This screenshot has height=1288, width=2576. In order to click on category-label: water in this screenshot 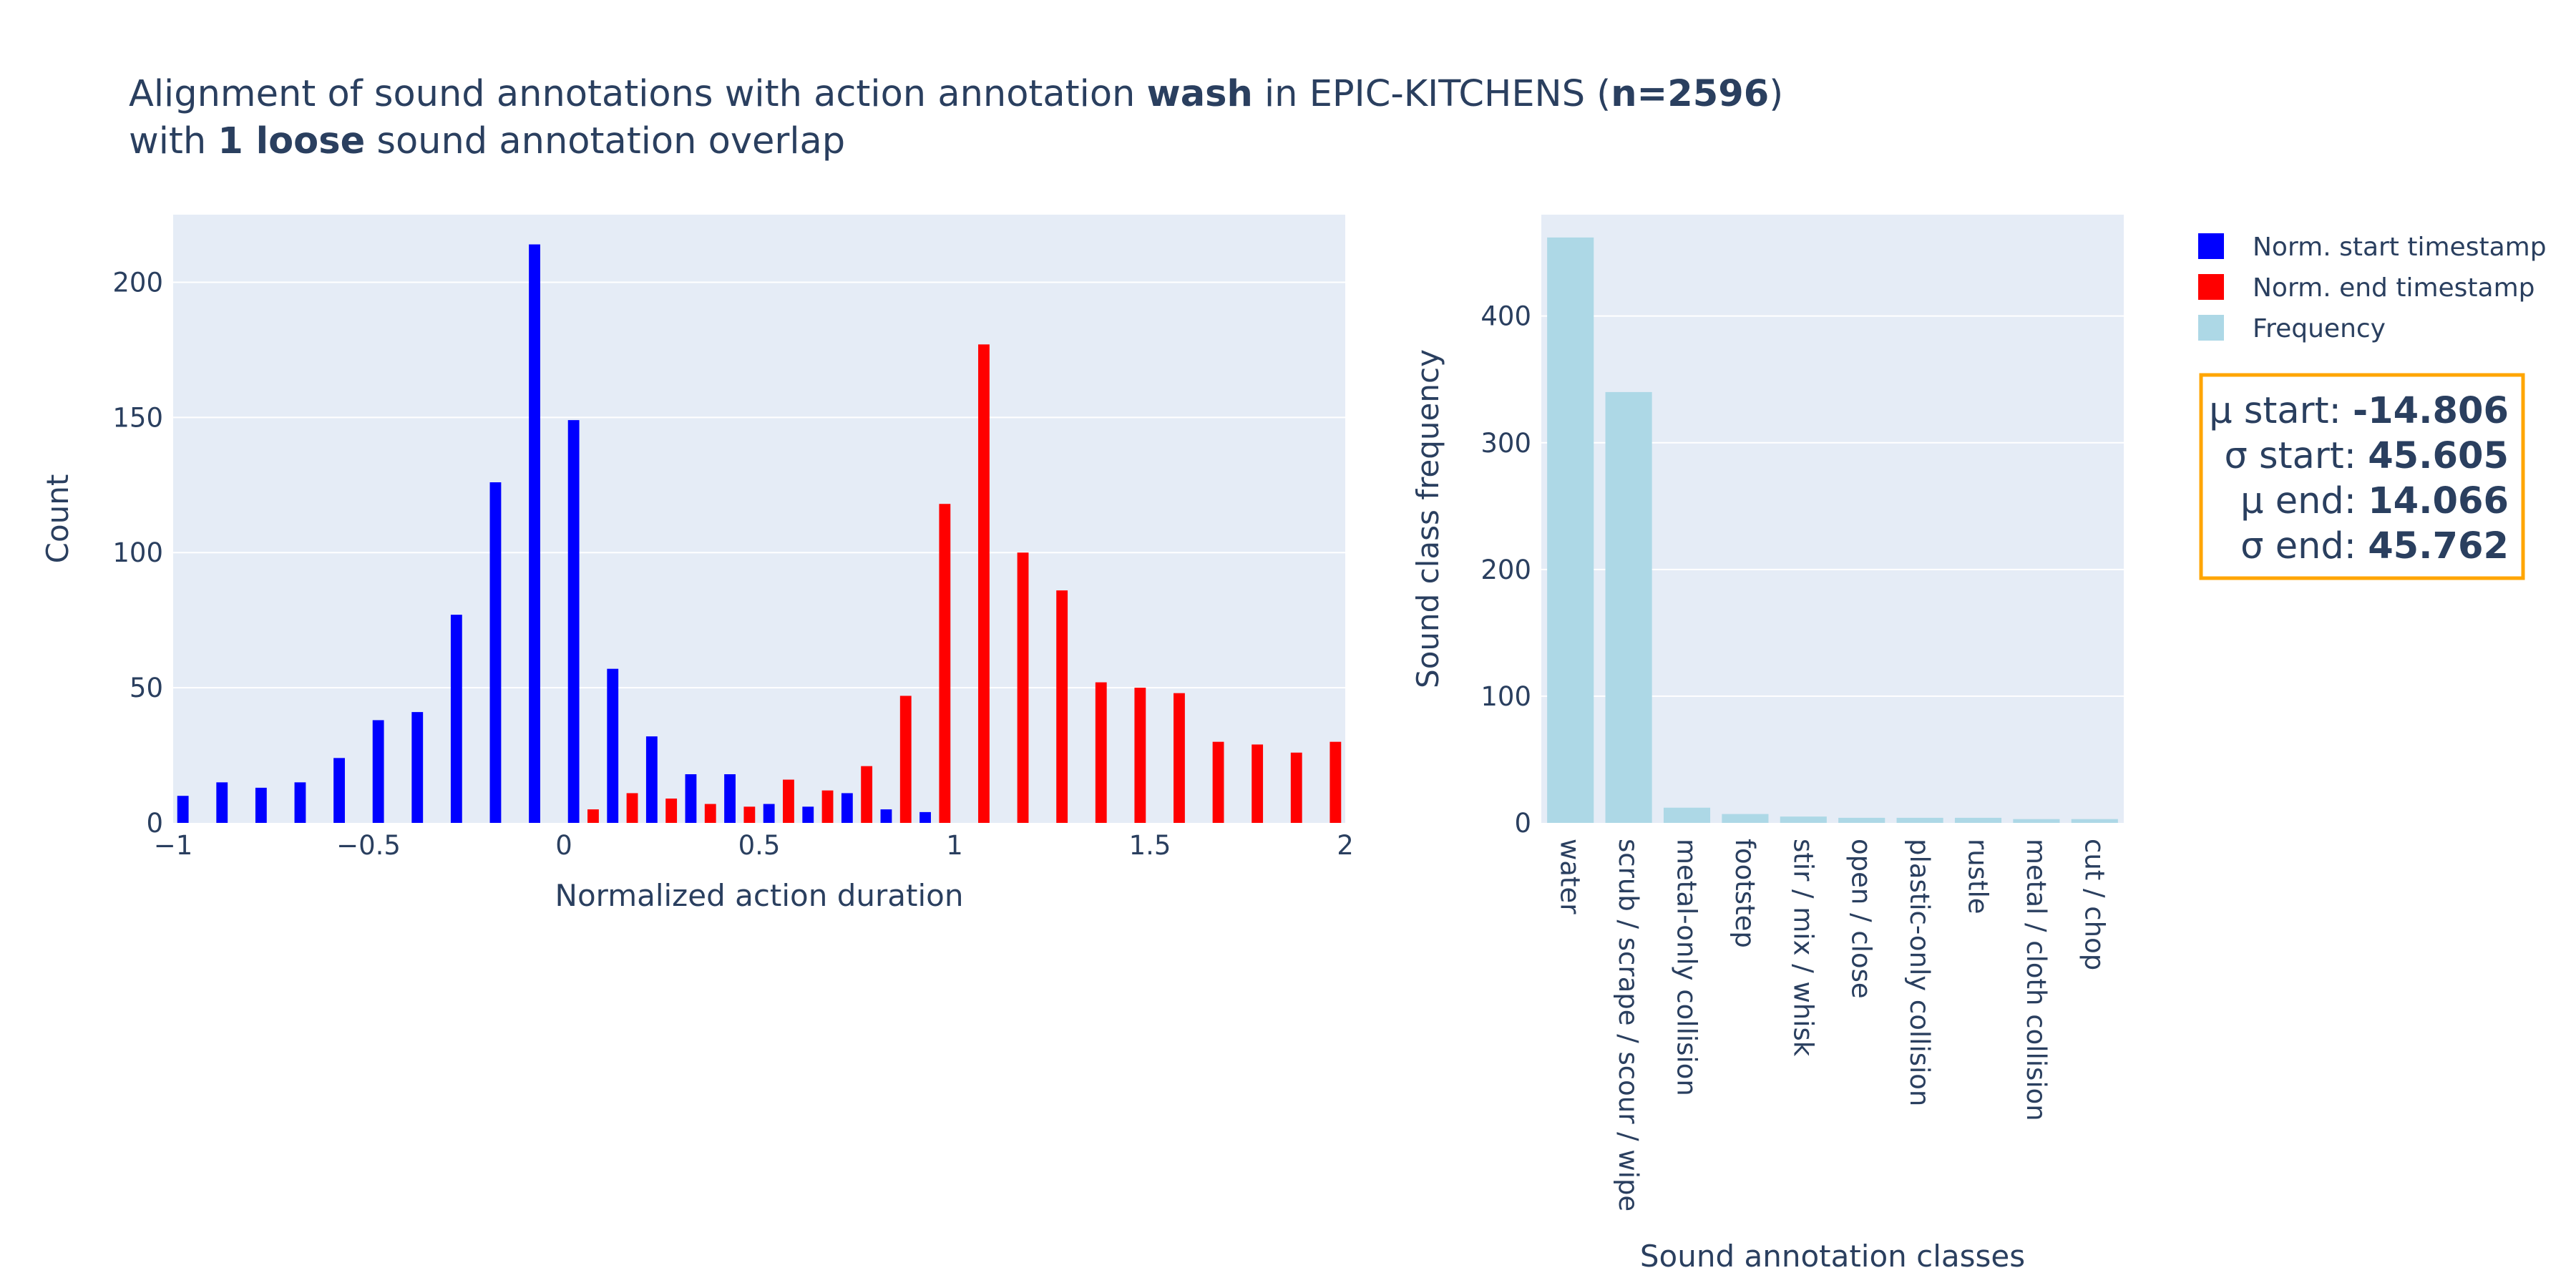, I will do `click(1570, 876)`.